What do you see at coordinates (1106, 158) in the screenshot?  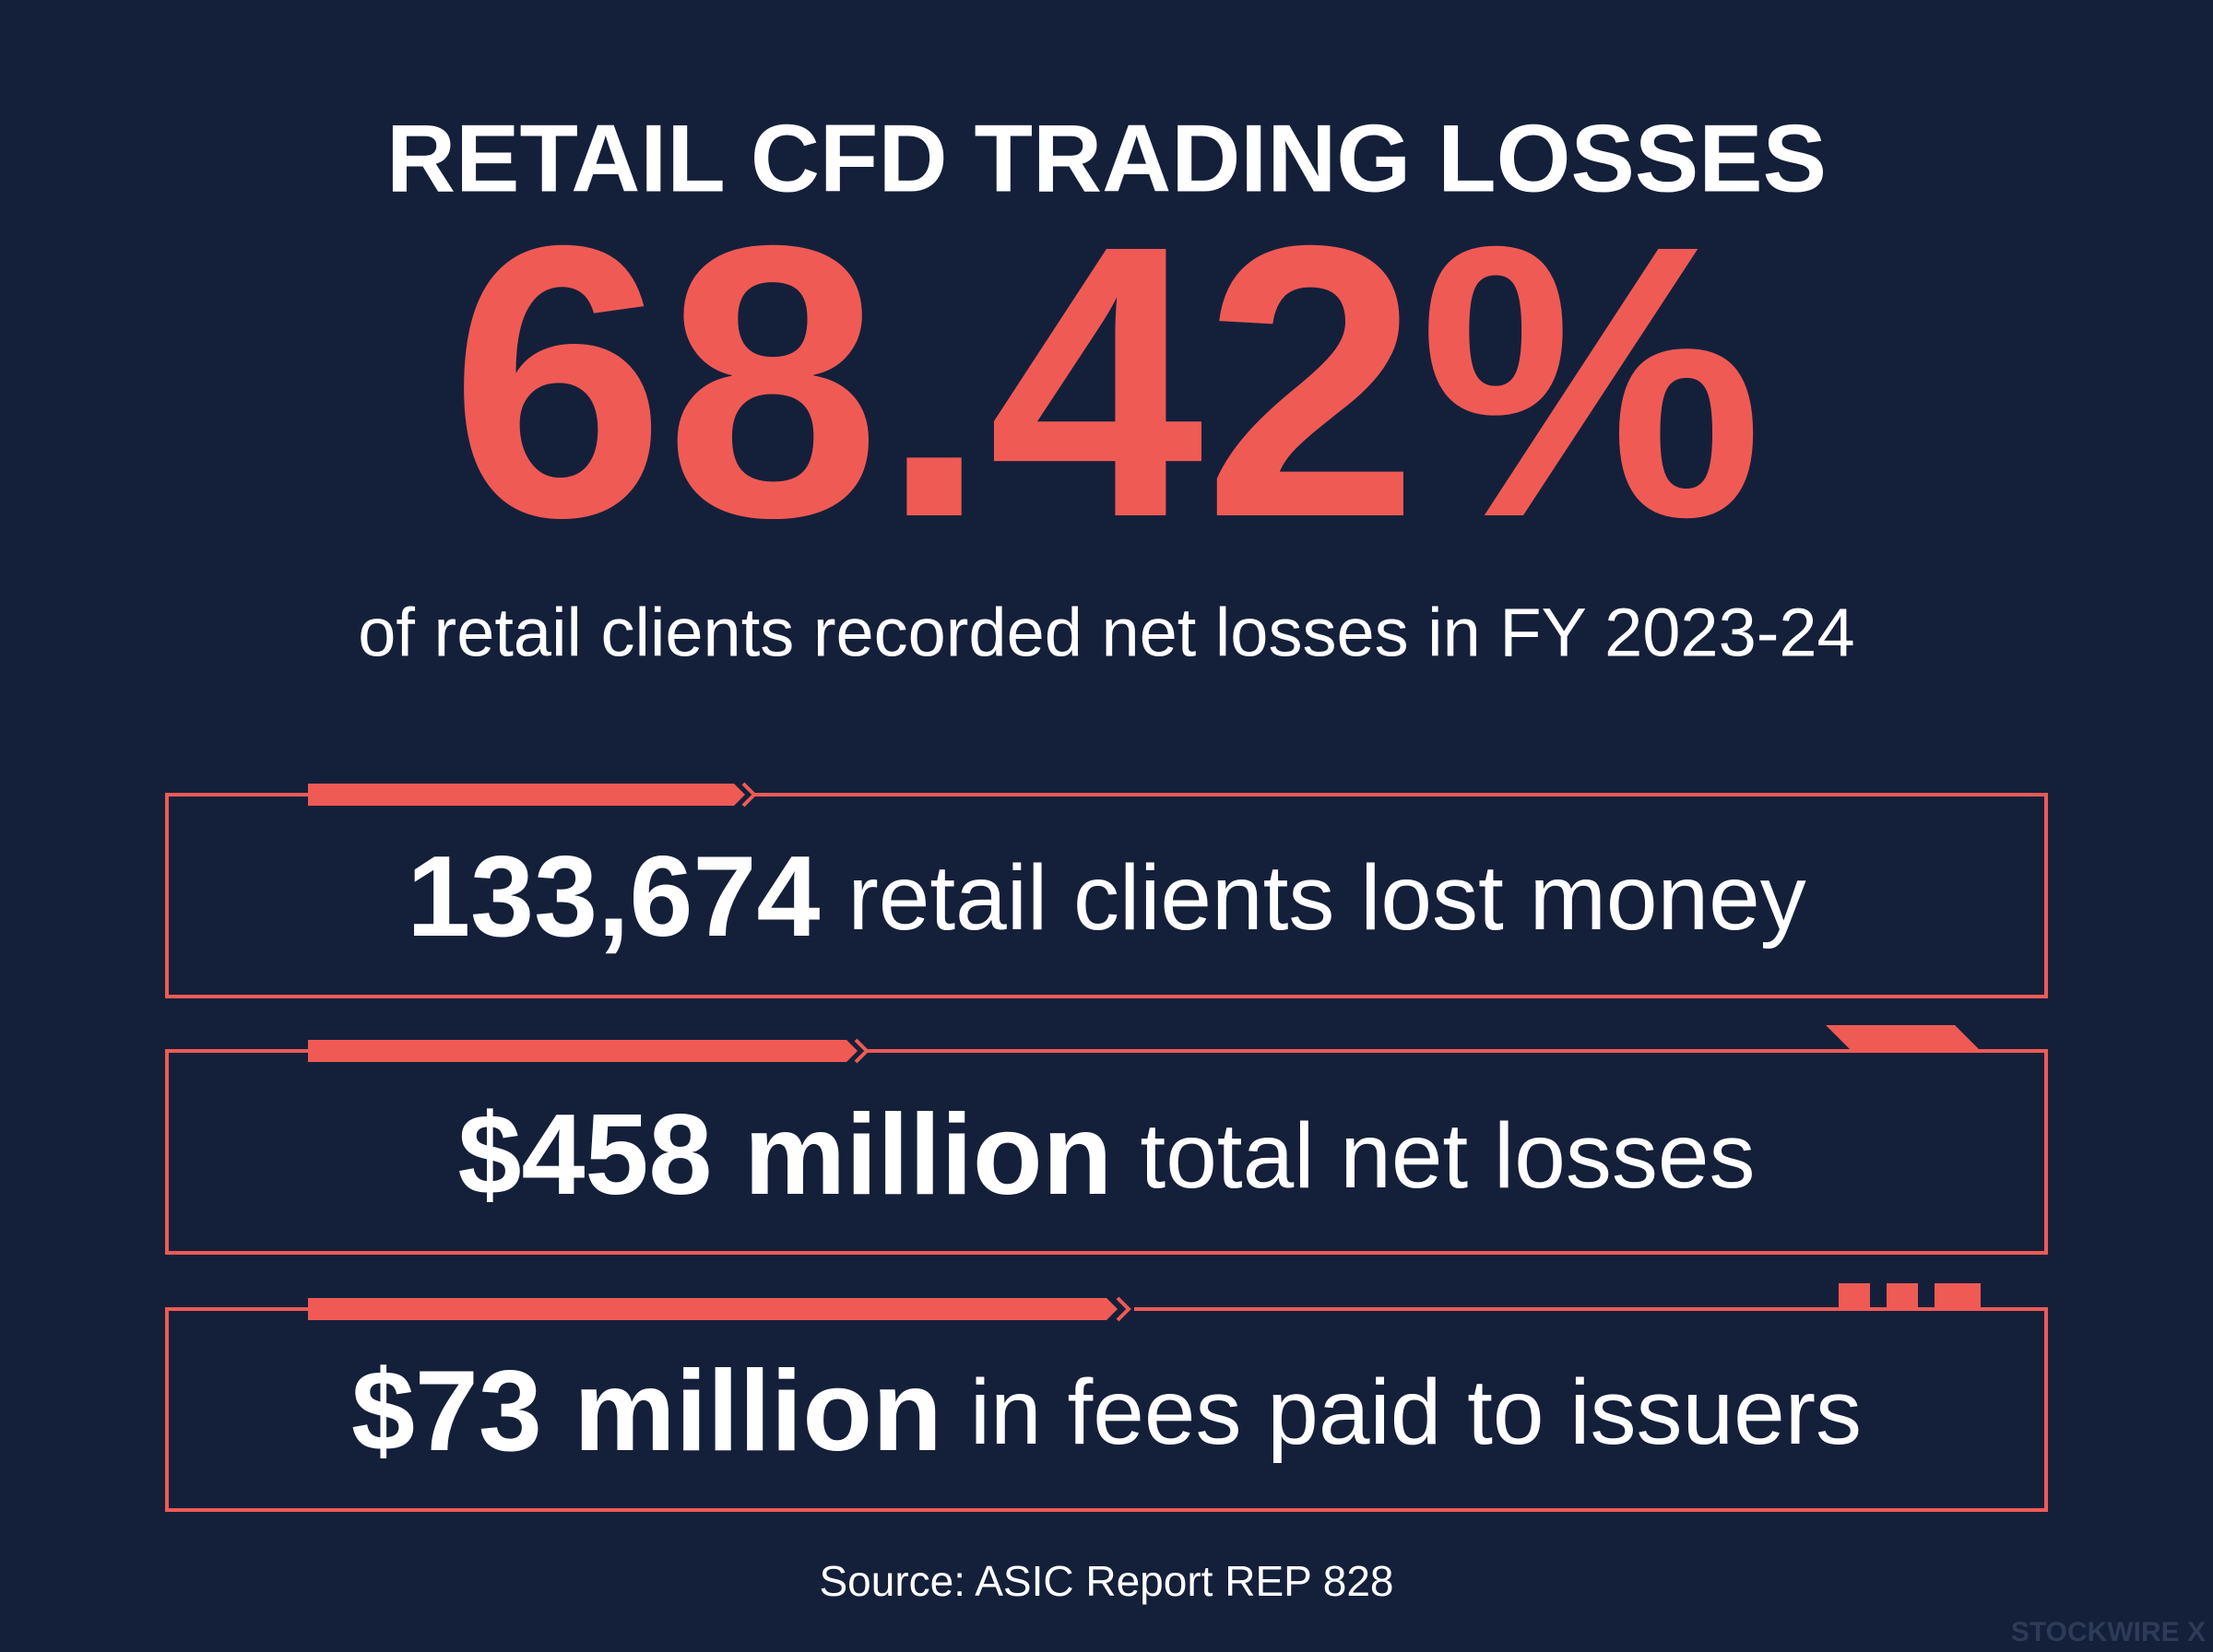 I see `title: RETAIL CFD TRADING LOSSES` at bounding box center [1106, 158].